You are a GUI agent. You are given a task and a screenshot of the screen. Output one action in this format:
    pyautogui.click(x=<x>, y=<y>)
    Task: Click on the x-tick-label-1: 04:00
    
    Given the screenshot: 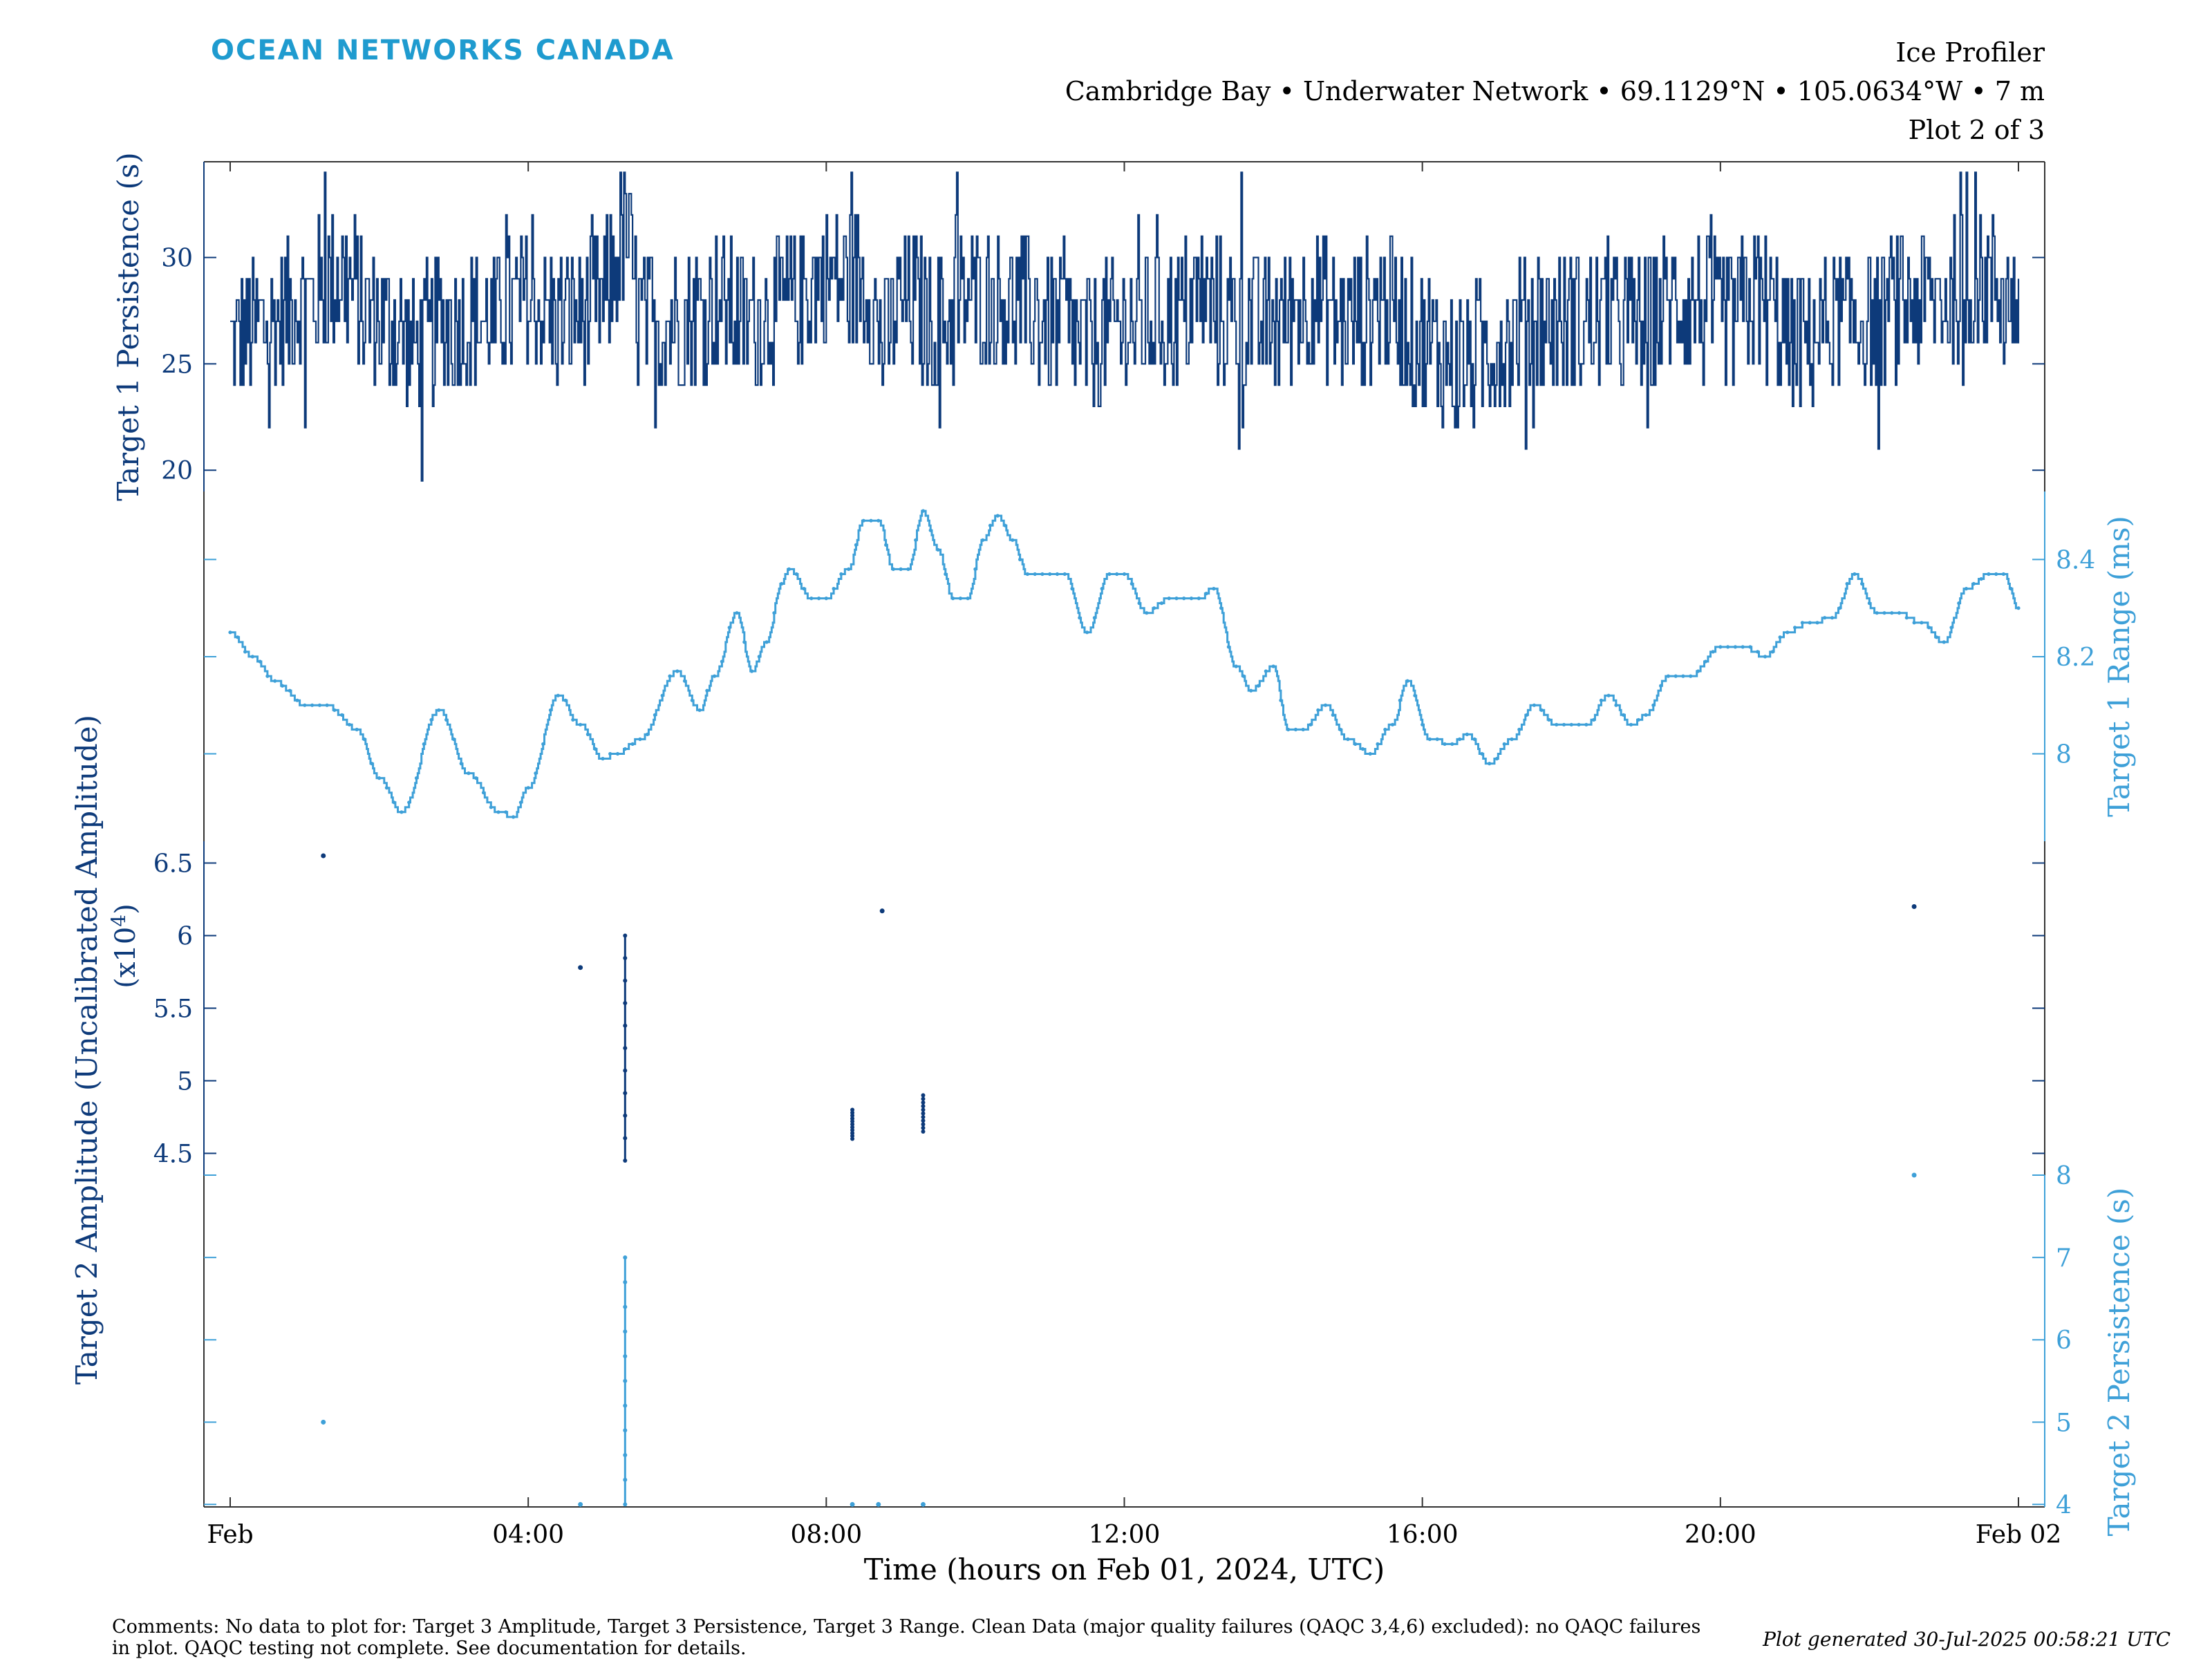 What is the action you would take?
    pyautogui.click(x=528, y=1535)
    